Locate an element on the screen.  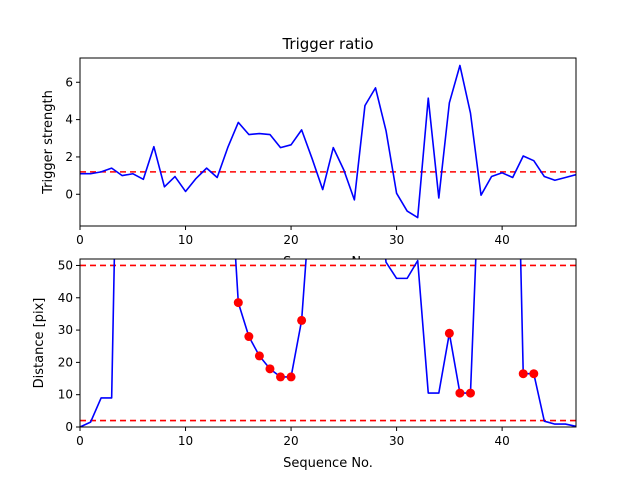
top-x-tick-label: 40 is located at coordinates (501, 240).